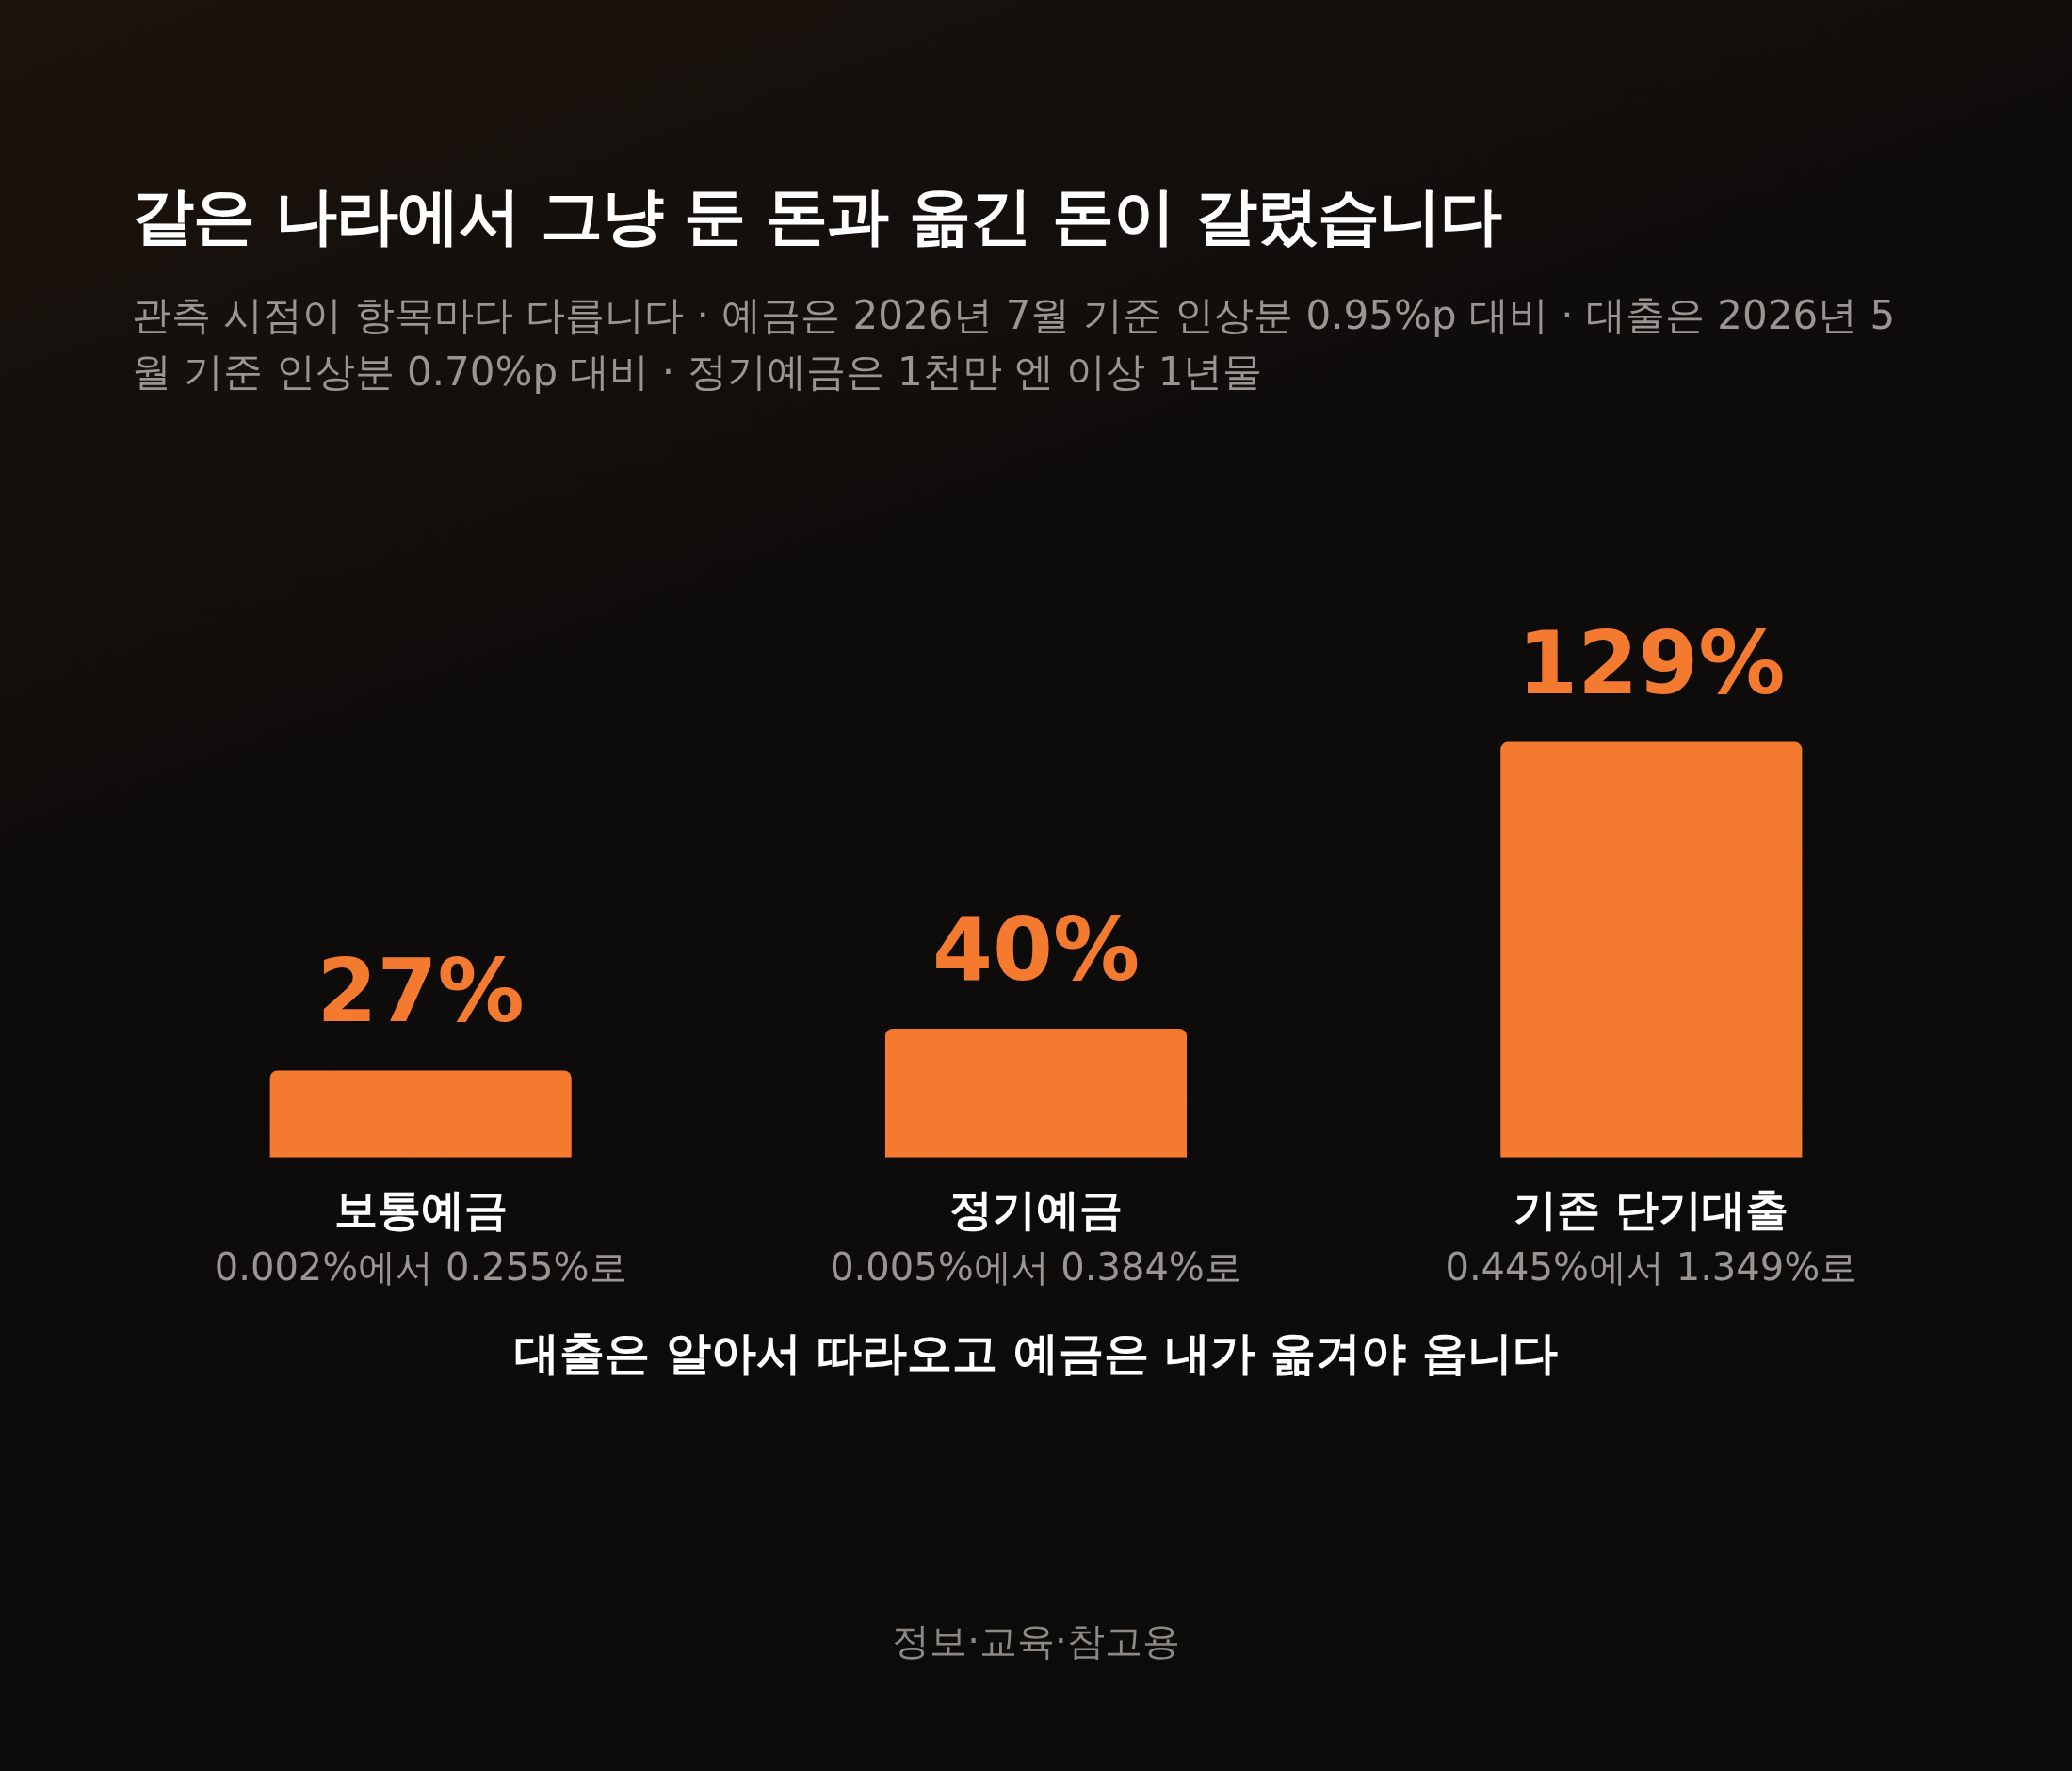  Describe the element at coordinates (1036, 1210) in the screenshot. I see `x-tick-label: 정기예금` at that location.